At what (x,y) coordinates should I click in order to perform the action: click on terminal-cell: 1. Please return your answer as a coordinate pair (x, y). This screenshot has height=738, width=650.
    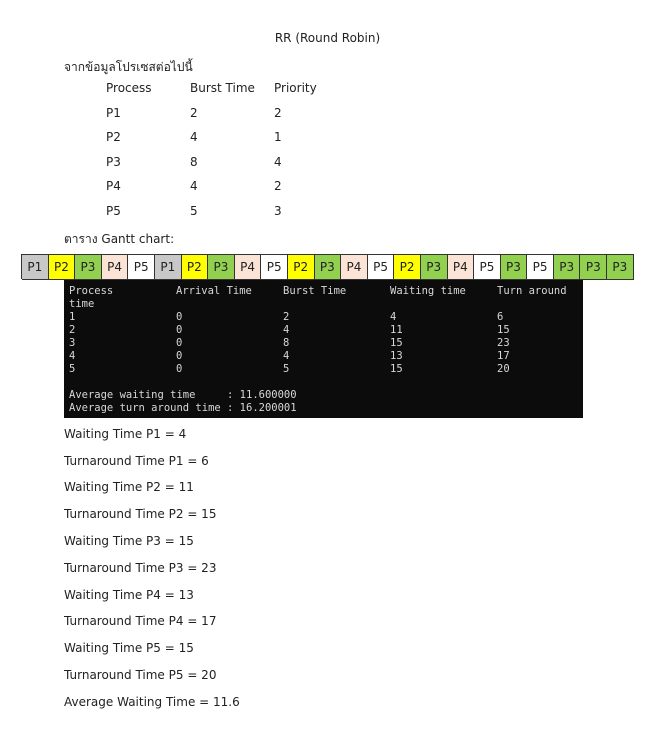
    Looking at the image, I should click on (72, 317).